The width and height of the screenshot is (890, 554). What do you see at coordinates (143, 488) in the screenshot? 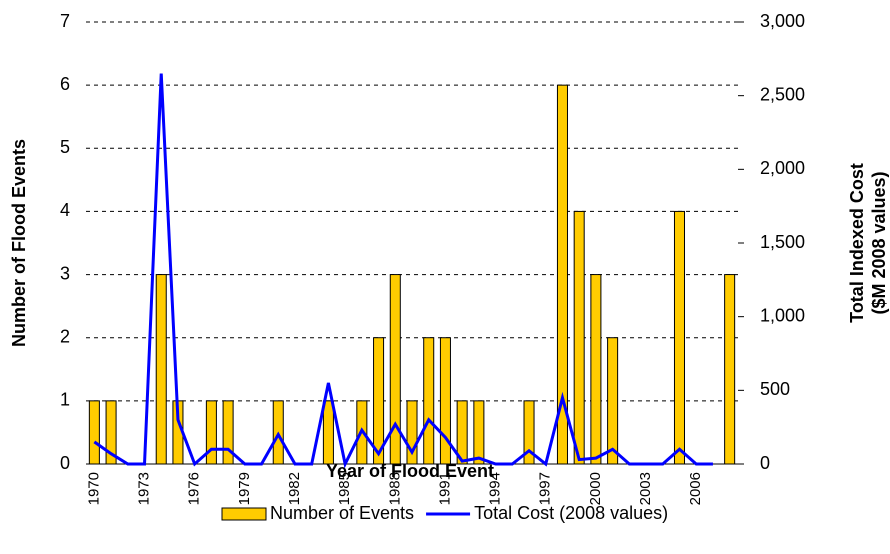
I see `x-tick-label: 1973` at bounding box center [143, 488].